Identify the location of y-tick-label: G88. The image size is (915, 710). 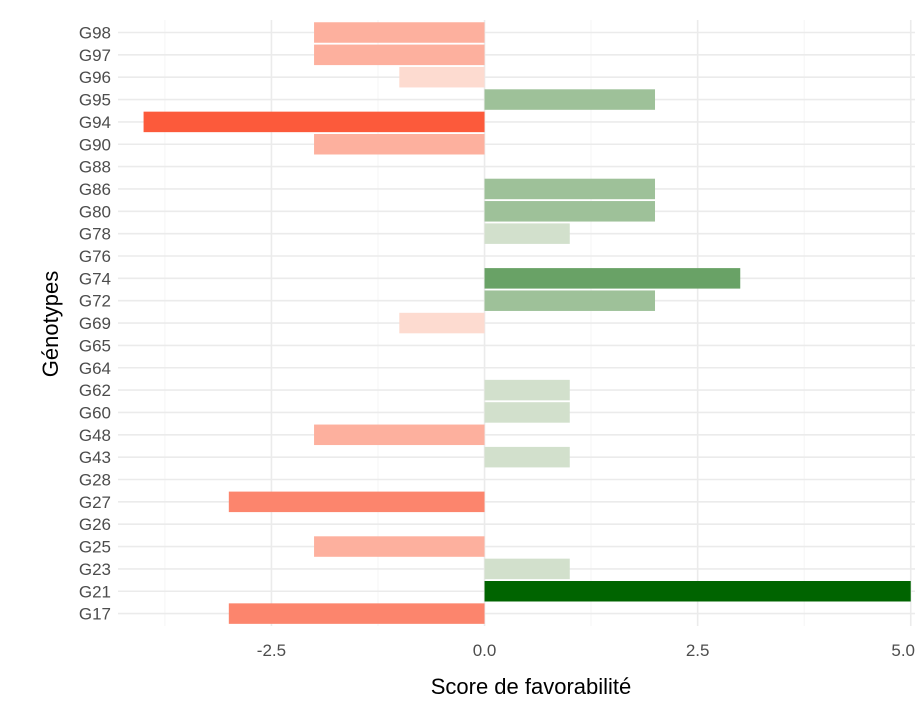
(95, 167).